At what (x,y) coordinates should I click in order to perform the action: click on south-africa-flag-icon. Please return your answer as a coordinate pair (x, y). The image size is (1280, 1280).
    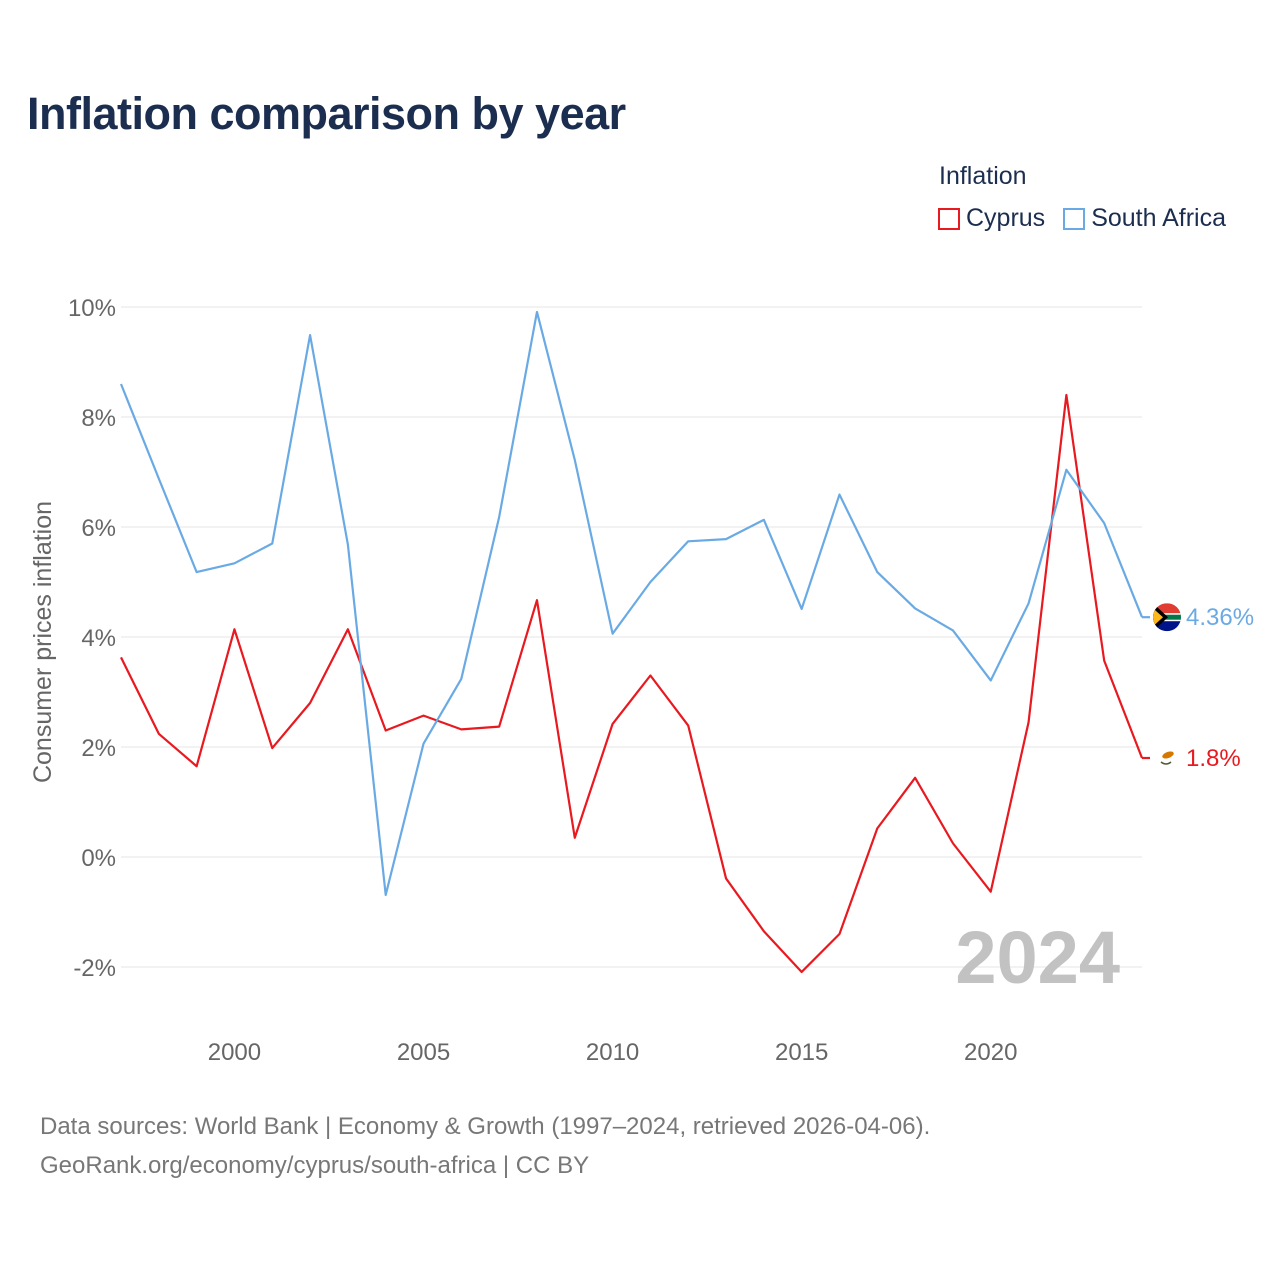
    Looking at the image, I should click on (1167, 617).